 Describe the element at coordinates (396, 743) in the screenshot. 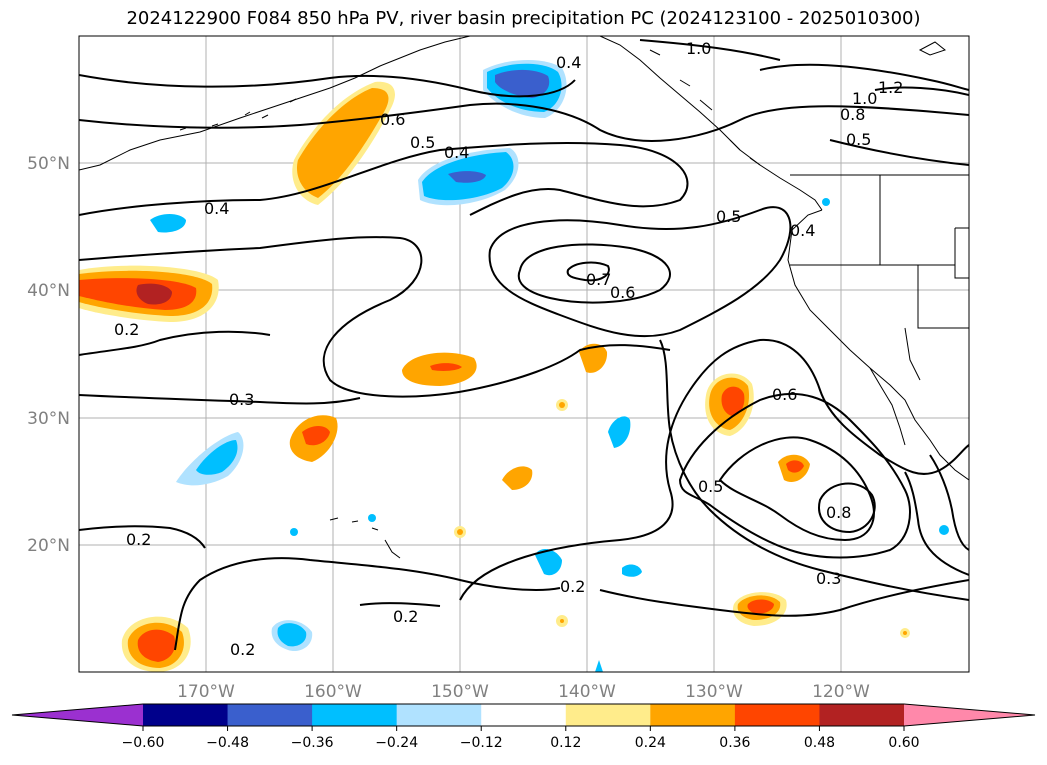

I see `colorbar-tick-label: −0.24` at that location.